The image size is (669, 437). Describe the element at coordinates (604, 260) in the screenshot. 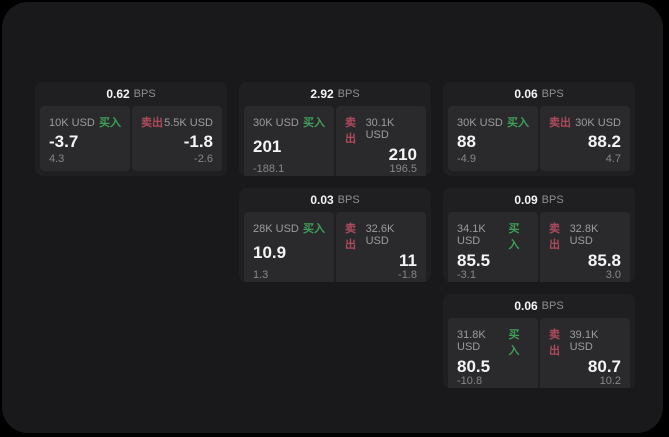

I see `sell-price: 85.8` at that location.